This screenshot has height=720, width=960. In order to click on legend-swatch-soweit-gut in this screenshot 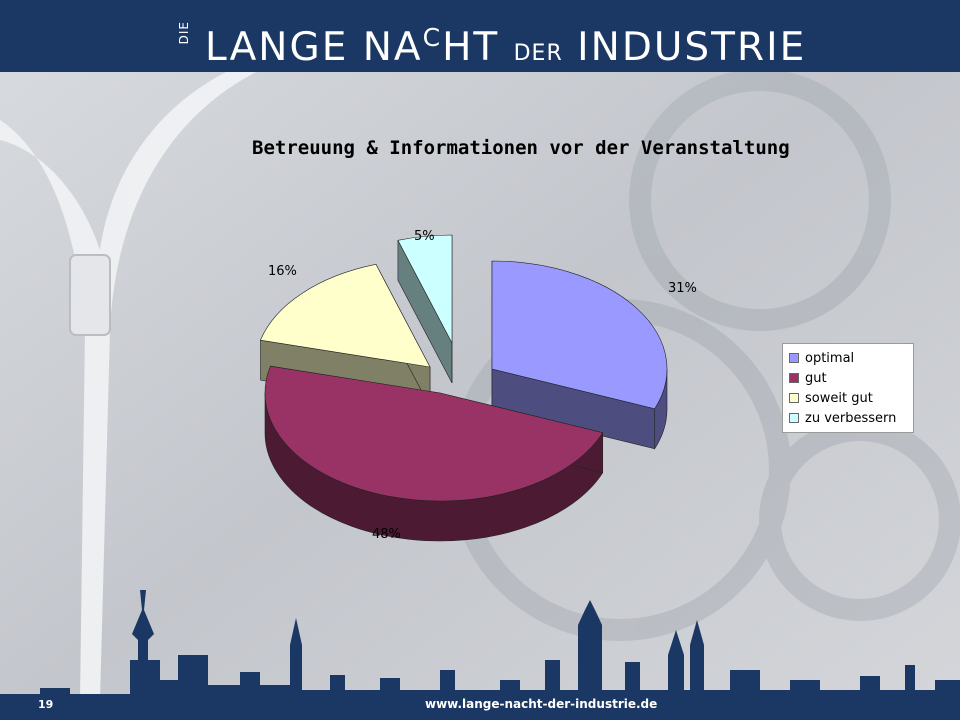, I will do `click(794, 398)`.